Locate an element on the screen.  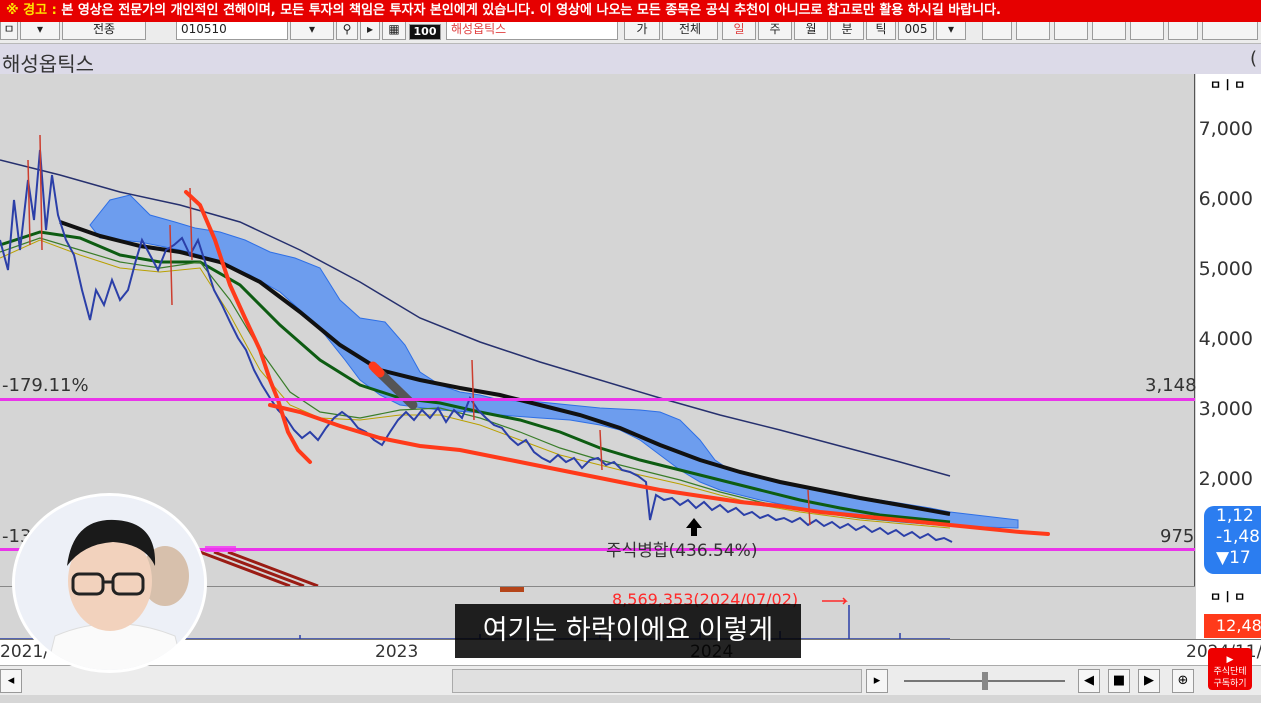
subscribe-badge: ▶ 주식단테 구독하기 is located at coordinates (1230, 669).